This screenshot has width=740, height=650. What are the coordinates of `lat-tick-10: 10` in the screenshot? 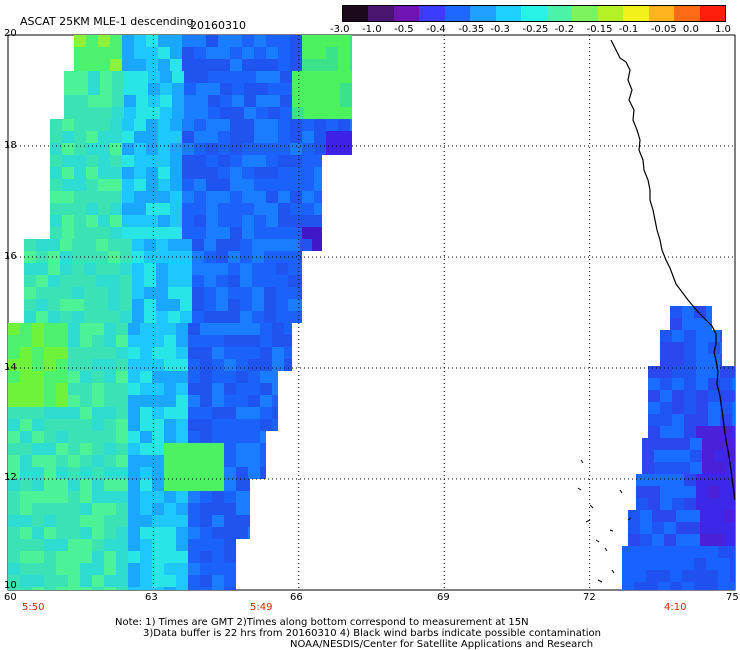 It's located at (10, 585).